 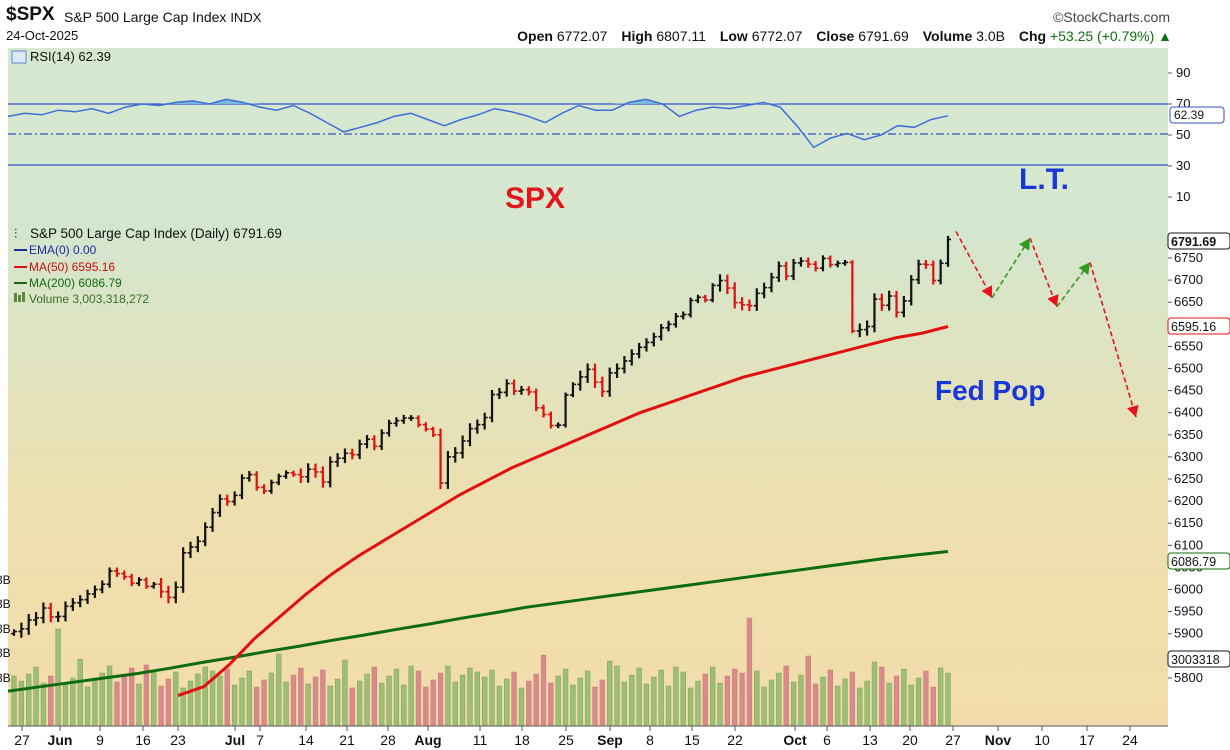 I want to click on ma200-legend-label: MA(200) 6086.79, so click(x=75, y=283).